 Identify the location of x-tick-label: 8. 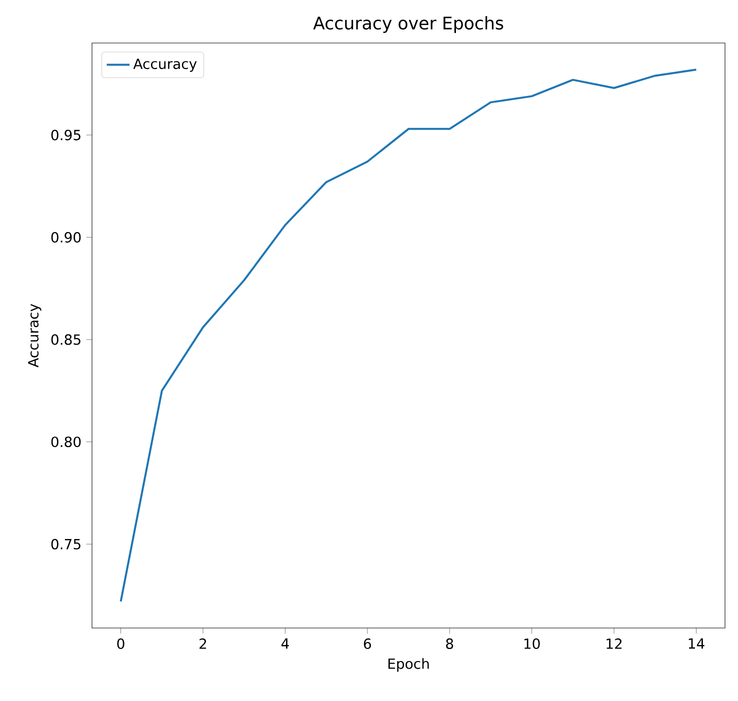
(450, 643).